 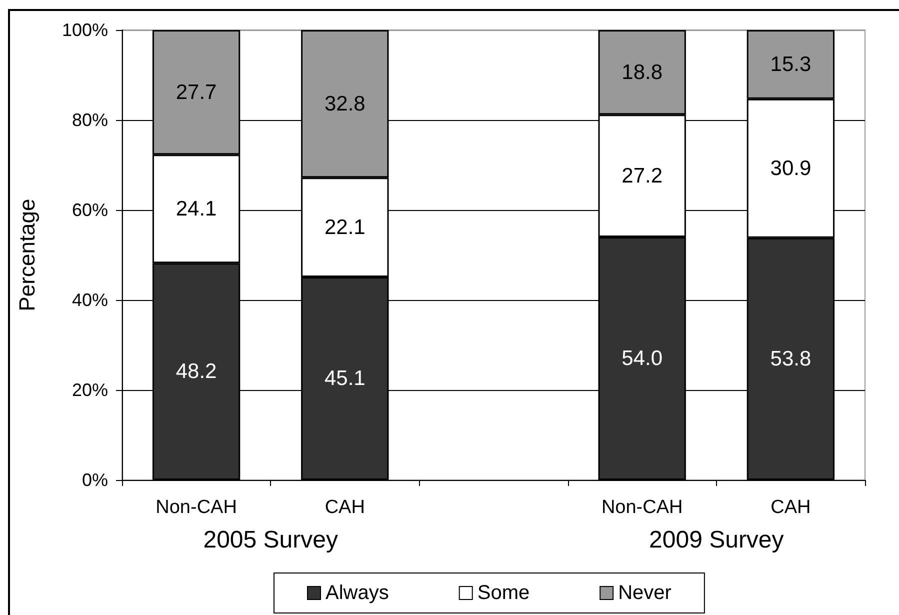 I want to click on legend-label: Never, so click(x=645, y=593).